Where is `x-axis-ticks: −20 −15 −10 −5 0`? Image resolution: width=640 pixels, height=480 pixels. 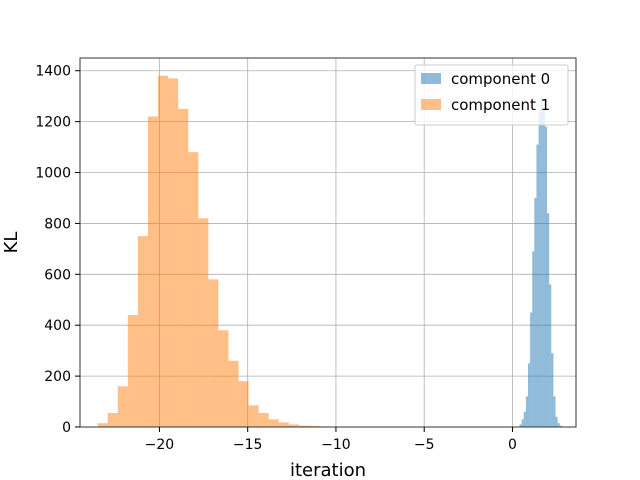
x-axis-ticks: −20 −15 −10 −5 0 is located at coordinates (331, 440).